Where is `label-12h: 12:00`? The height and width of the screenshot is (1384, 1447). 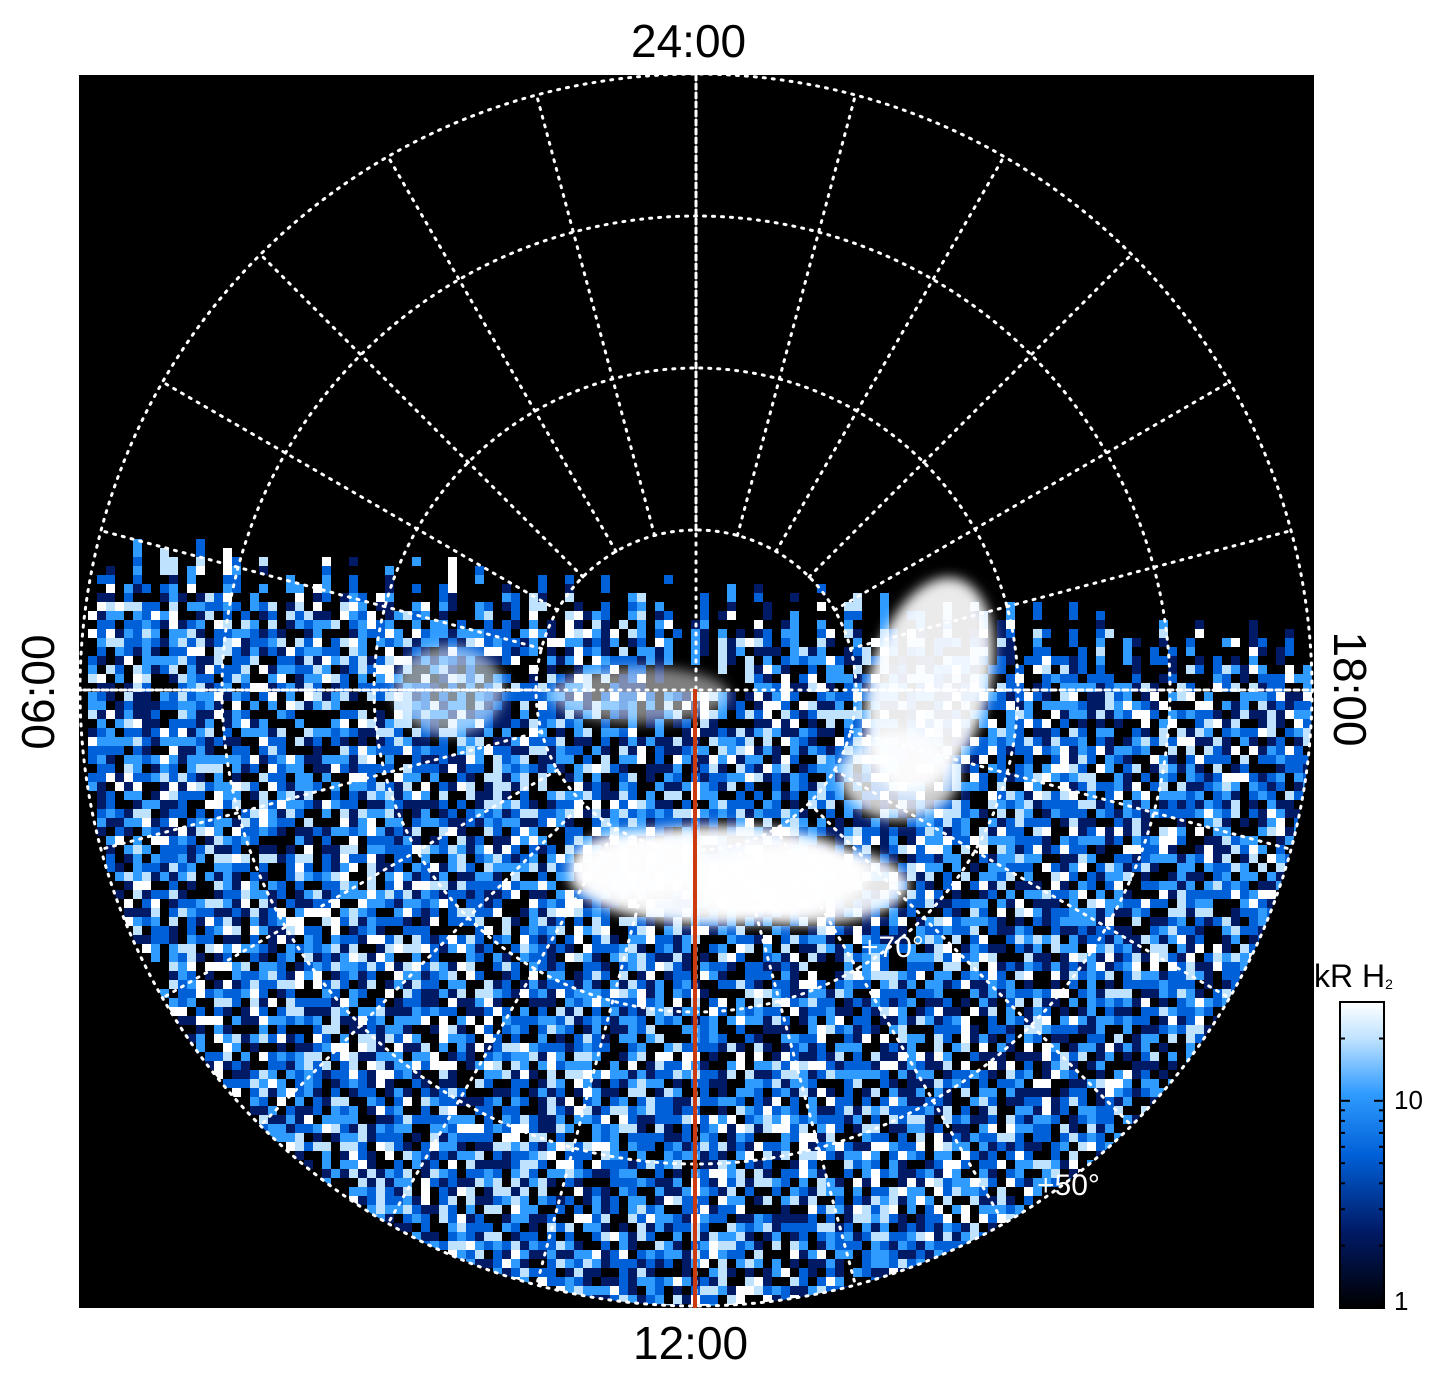
label-12h: 12:00 is located at coordinates (691, 1343).